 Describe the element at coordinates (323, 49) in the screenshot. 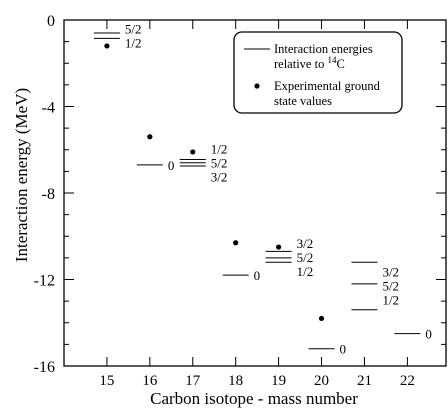

I see `legend-line-text-1: Interaction energies` at that location.